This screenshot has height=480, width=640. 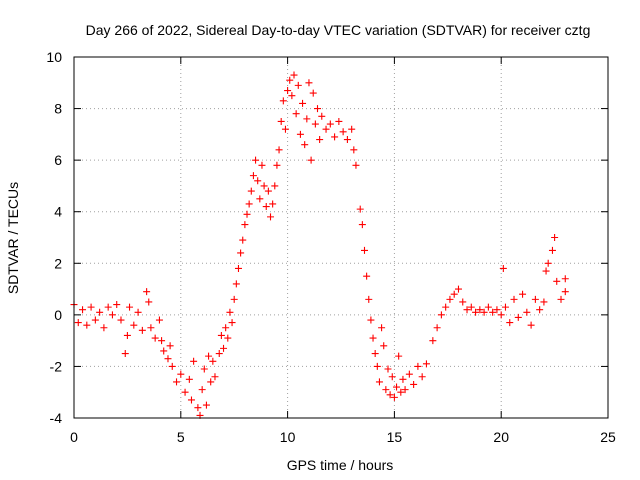 I want to click on y-tick-label: 8, so click(x=58, y=109).